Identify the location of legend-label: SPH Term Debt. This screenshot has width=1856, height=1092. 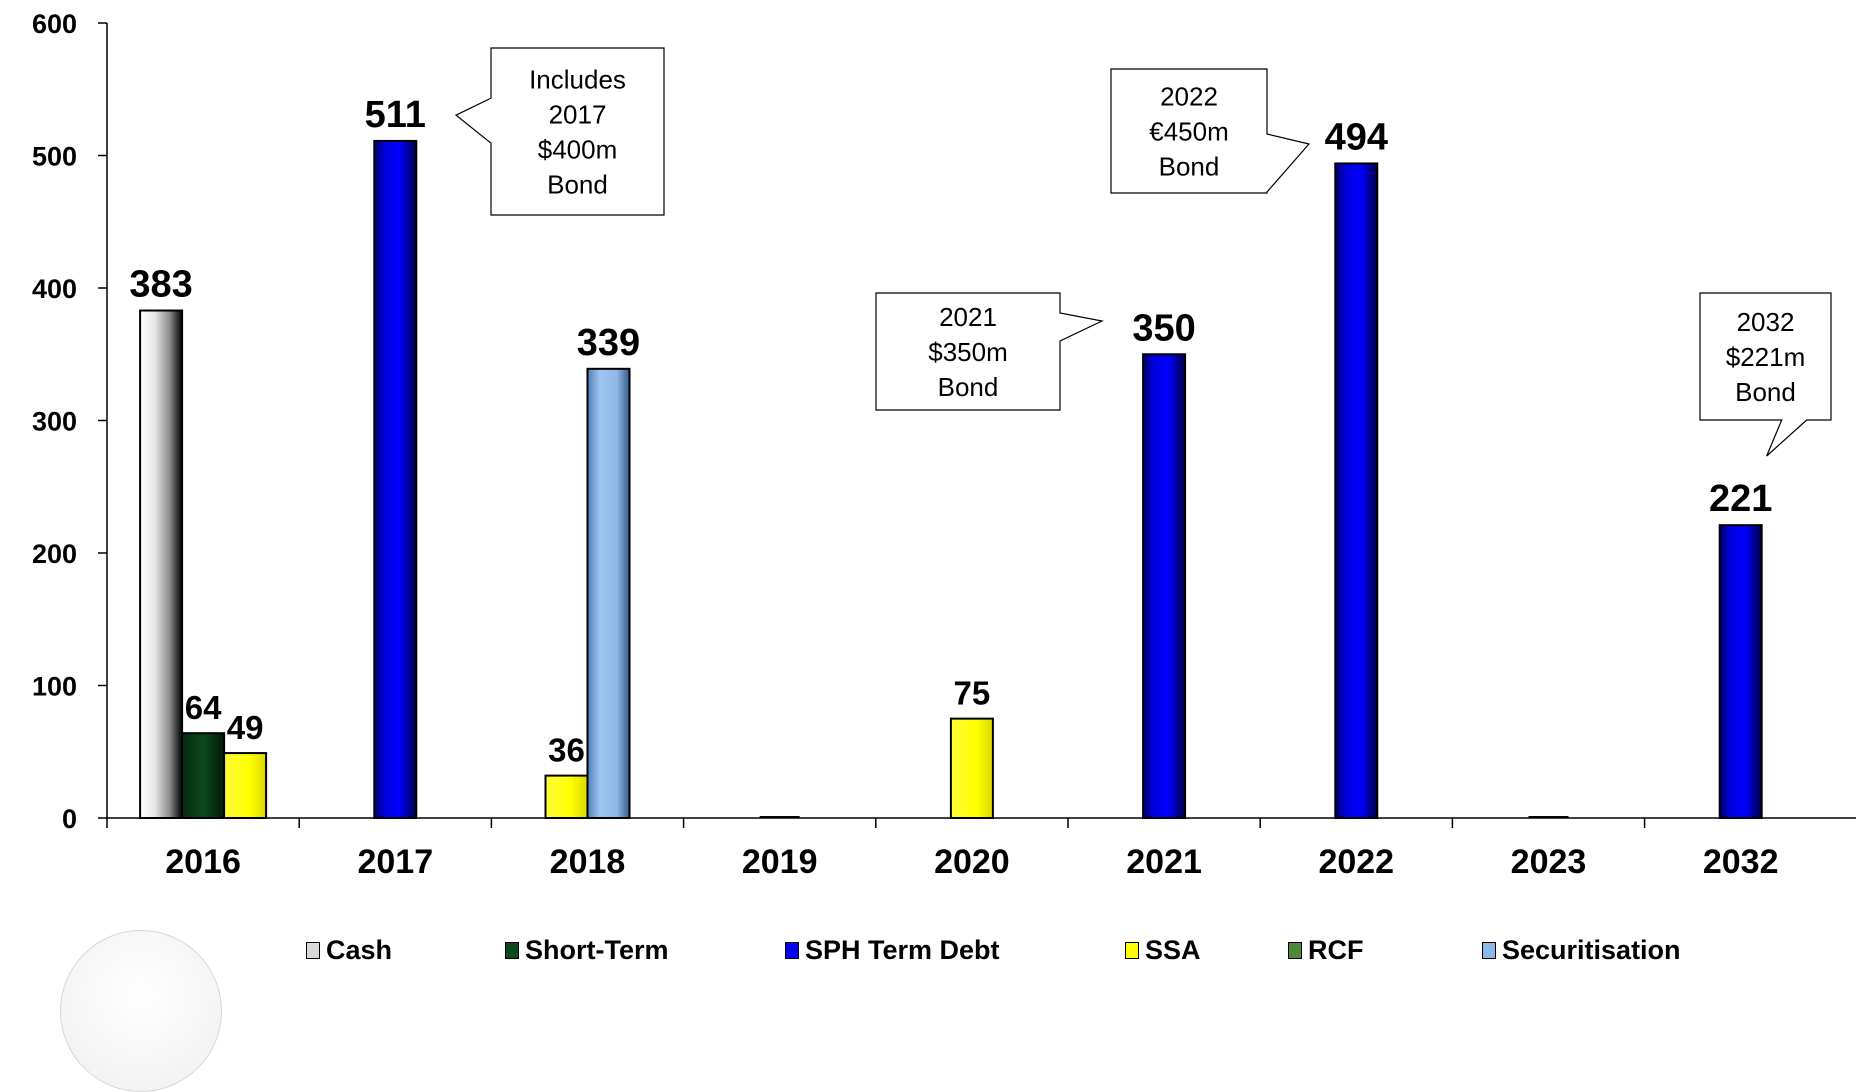
(902, 950).